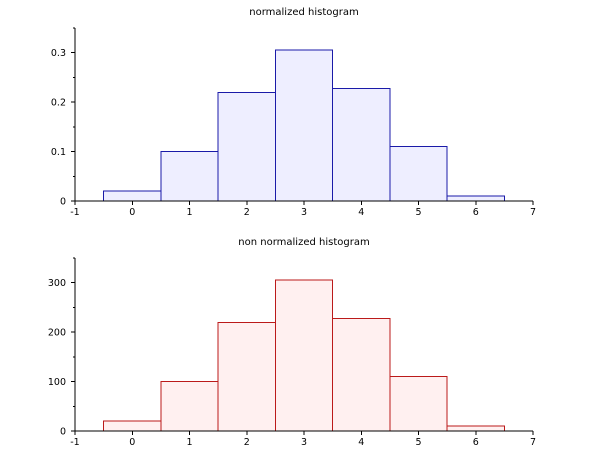 The height and width of the screenshot is (460, 610). Describe the element at coordinates (58, 103) in the screenshot. I see `y-tick-label: 0.2` at that location.